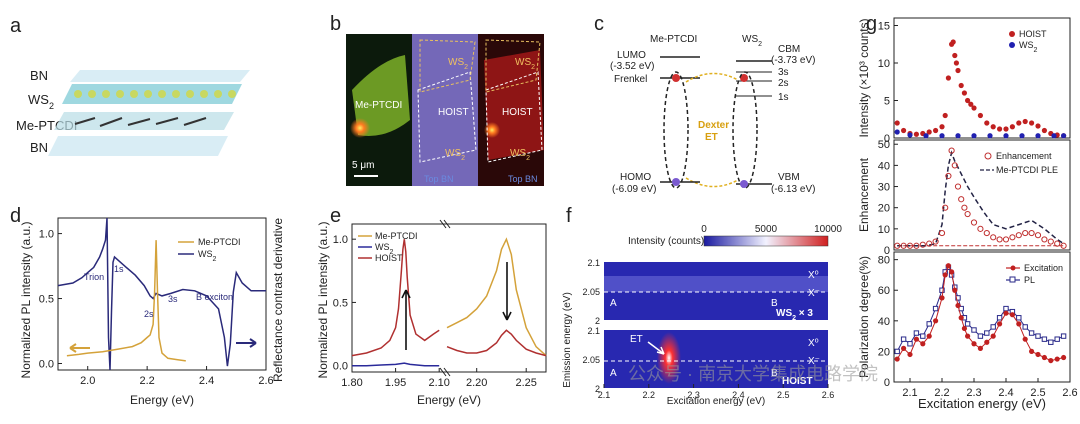  What do you see at coordinates (884, 27) in the screenshot?
I see `g1-ytick-label: 15` at bounding box center [884, 27].